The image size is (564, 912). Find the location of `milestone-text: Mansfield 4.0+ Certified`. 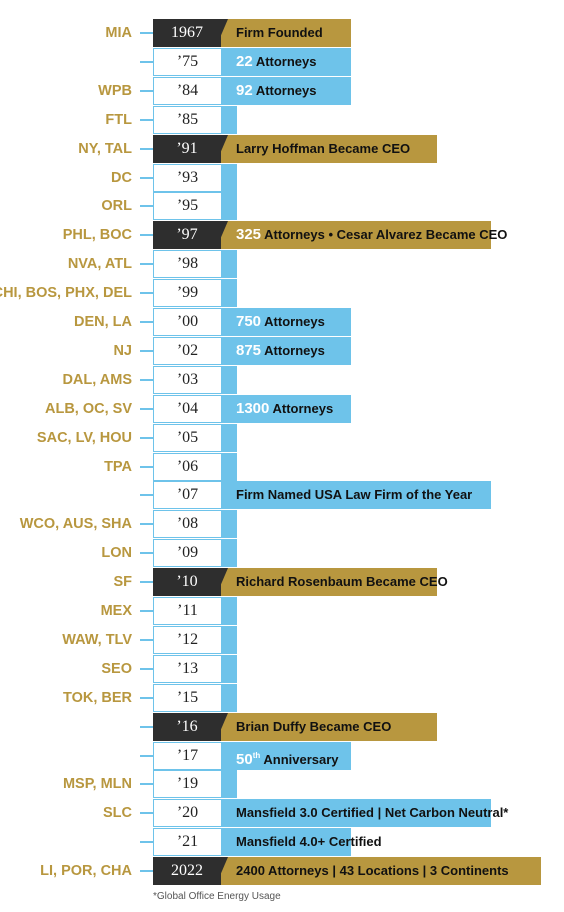

milestone-text: Mansfield 4.0+ Certified is located at coordinates (309, 842).